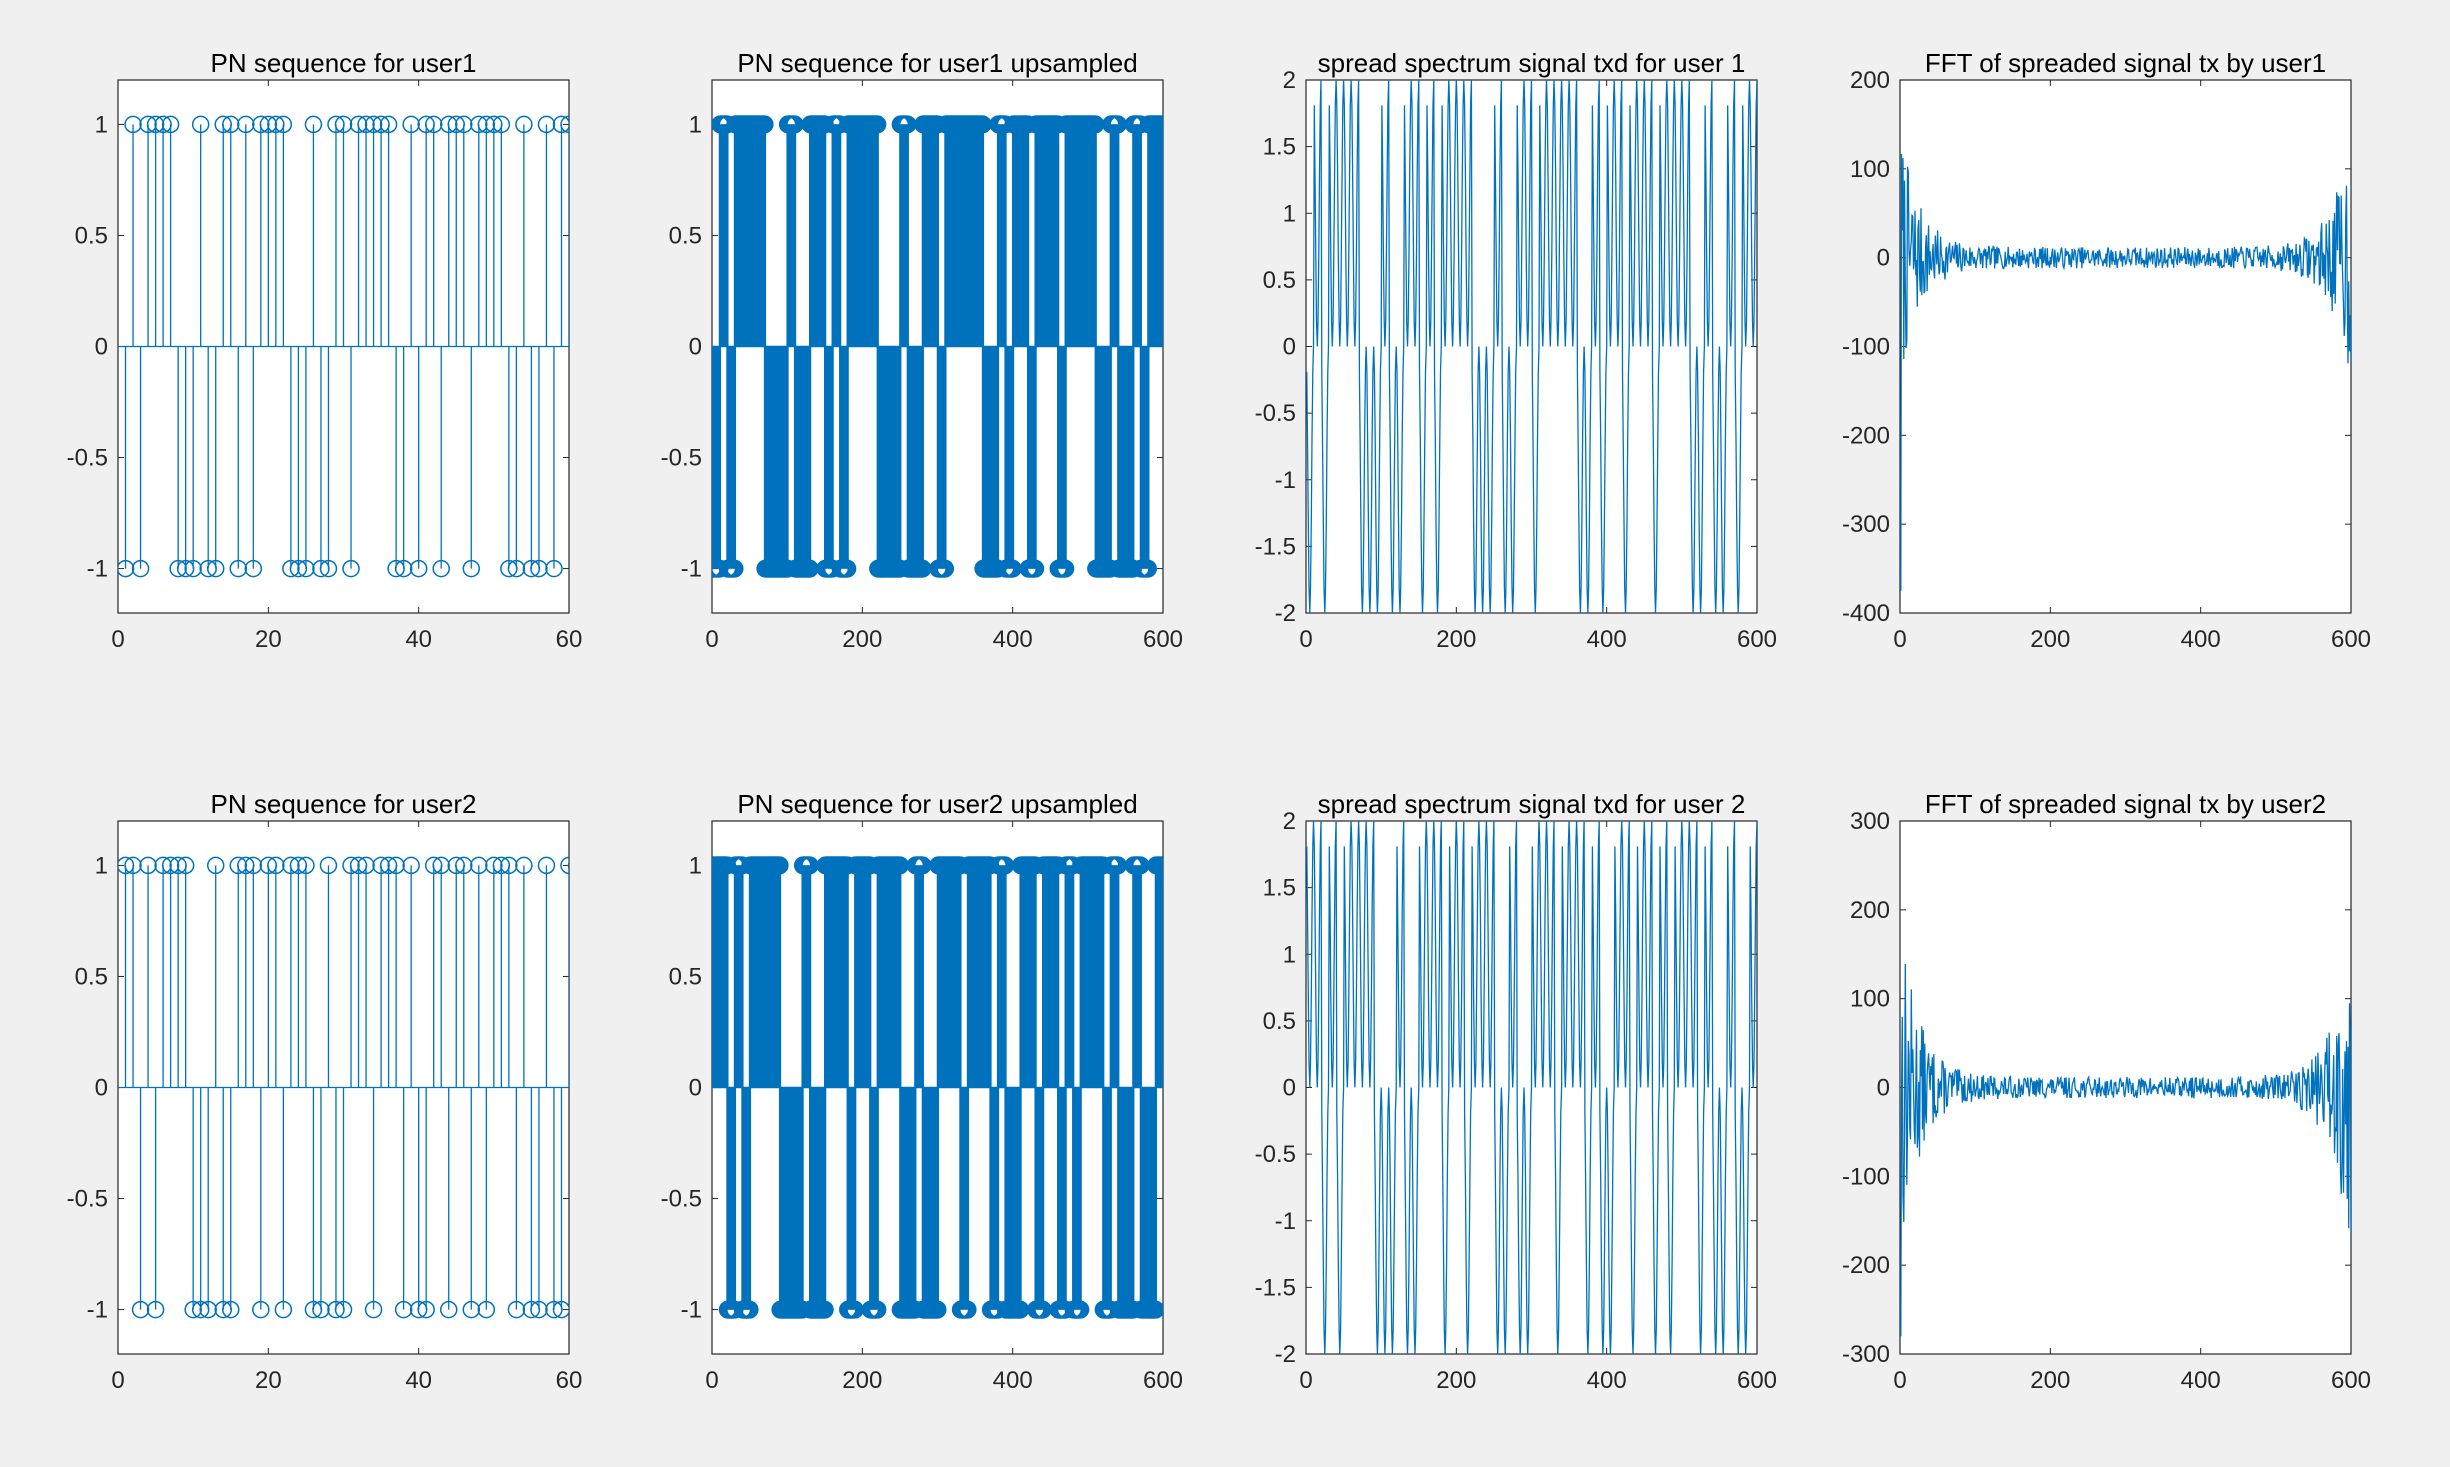 This screenshot has width=2450, height=1467. Describe the element at coordinates (1285, 613) in the screenshot. I see `y-tick-label: -2` at that location.